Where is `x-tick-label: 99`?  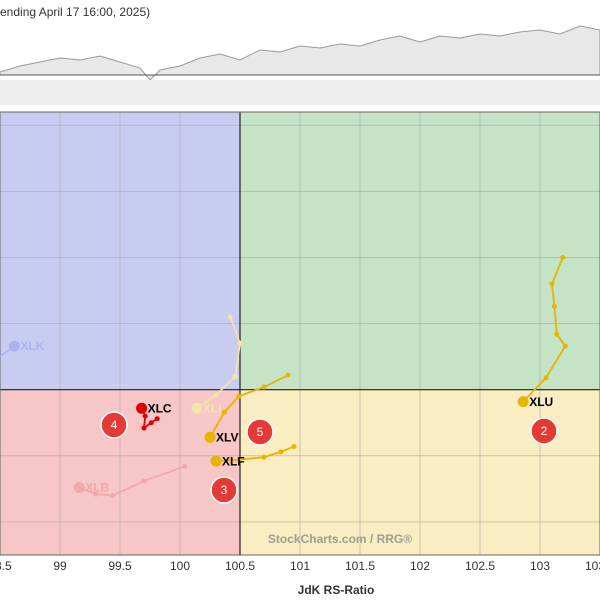
x-tick-label: 99 is located at coordinates (60, 566).